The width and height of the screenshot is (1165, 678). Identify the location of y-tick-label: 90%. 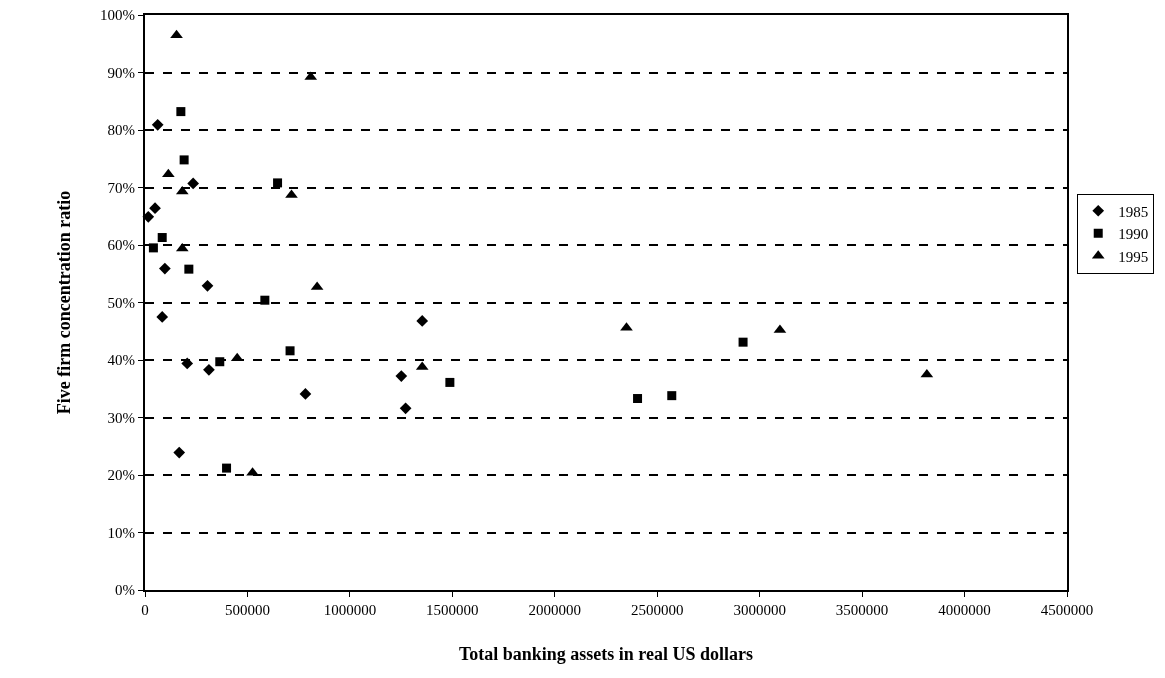
(121, 72).